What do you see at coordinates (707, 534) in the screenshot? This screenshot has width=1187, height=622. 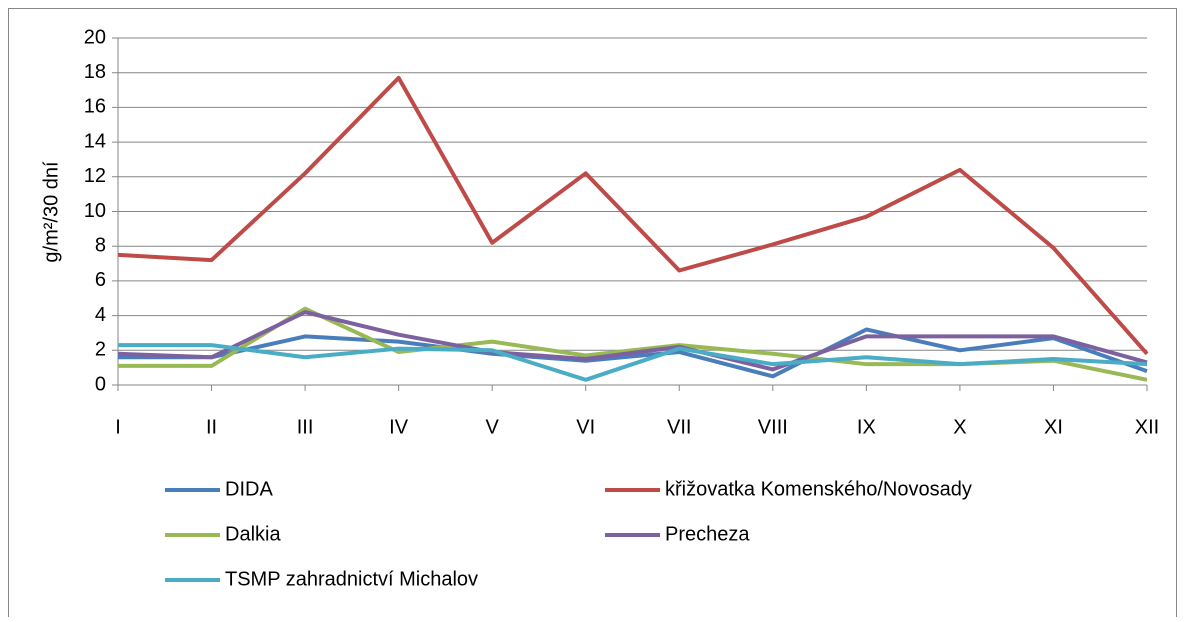 I see `legend-label: Precheza` at bounding box center [707, 534].